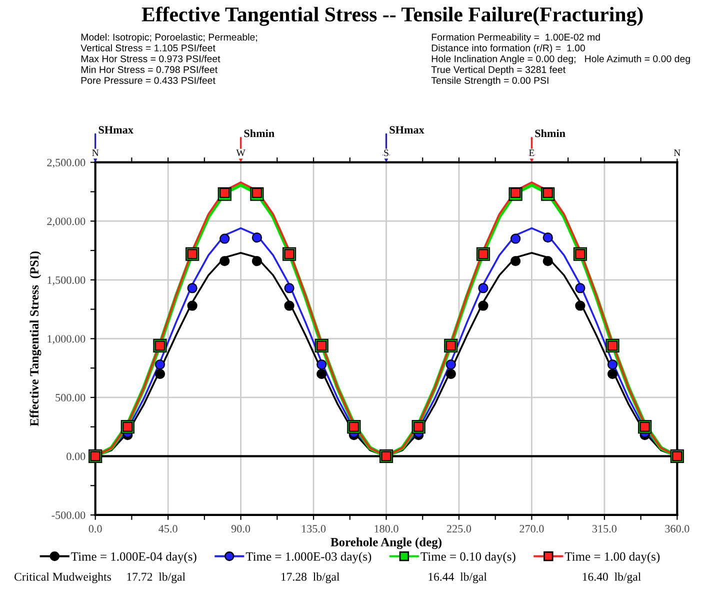 The height and width of the screenshot is (608, 701). Describe the element at coordinates (36, 338) in the screenshot. I see `y-axis-title: Effective Tangential Stress (PSI)` at that location.